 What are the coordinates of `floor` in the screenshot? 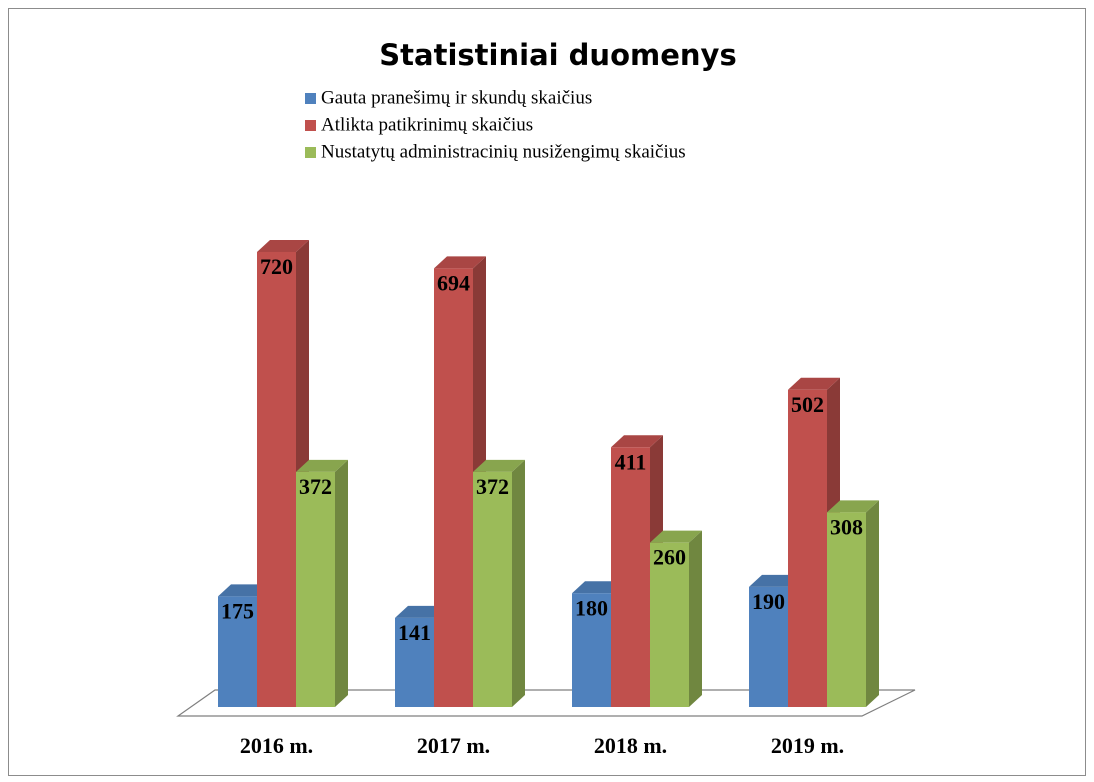 It's located at (546, 703).